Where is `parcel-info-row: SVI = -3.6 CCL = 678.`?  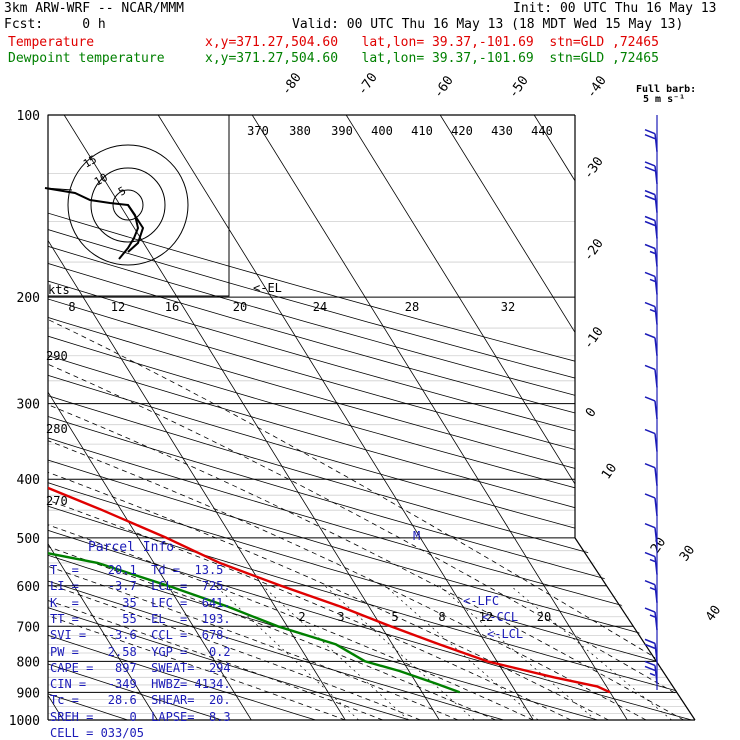
parcel-info-row: SVI = -3.6 CCL = 678. is located at coordinates (140, 635).